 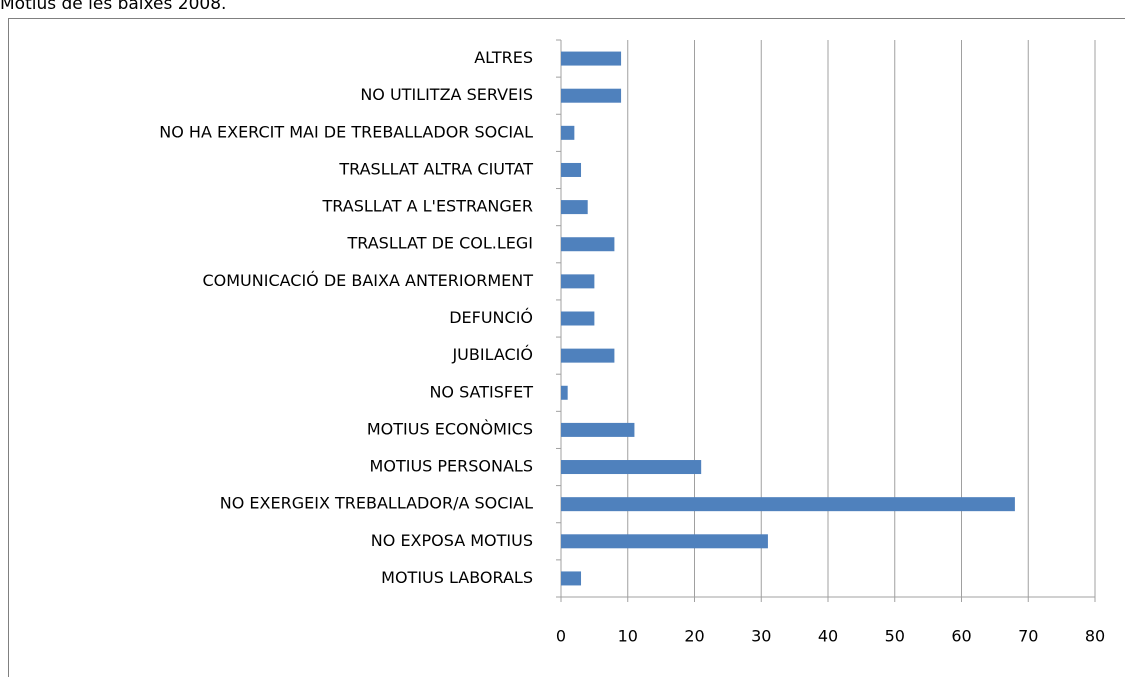 I want to click on x-tick-label: 30, so click(x=761, y=636).